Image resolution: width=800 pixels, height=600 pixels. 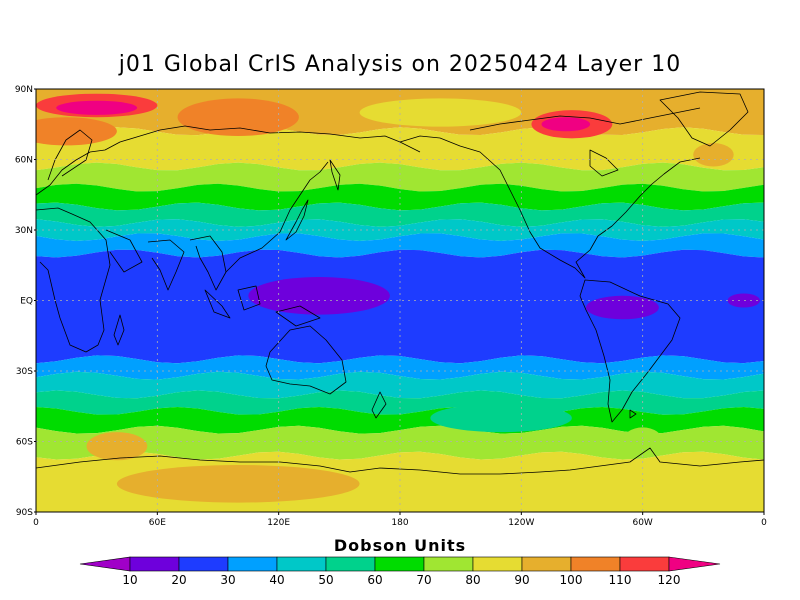 I want to click on colorbar-tick-label: 90, so click(x=521, y=580).